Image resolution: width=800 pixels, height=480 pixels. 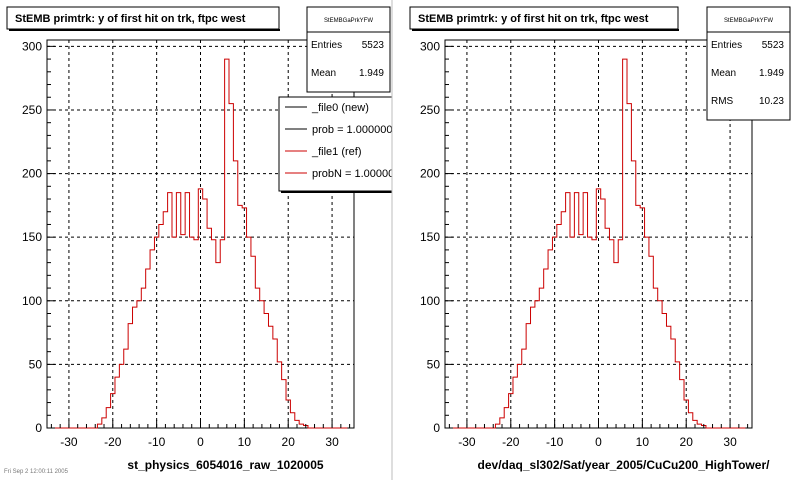 What do you see at coordinates (722, 101) in the screenshot?
I see `stats-label: RMS` at bounding box center [722, 101].